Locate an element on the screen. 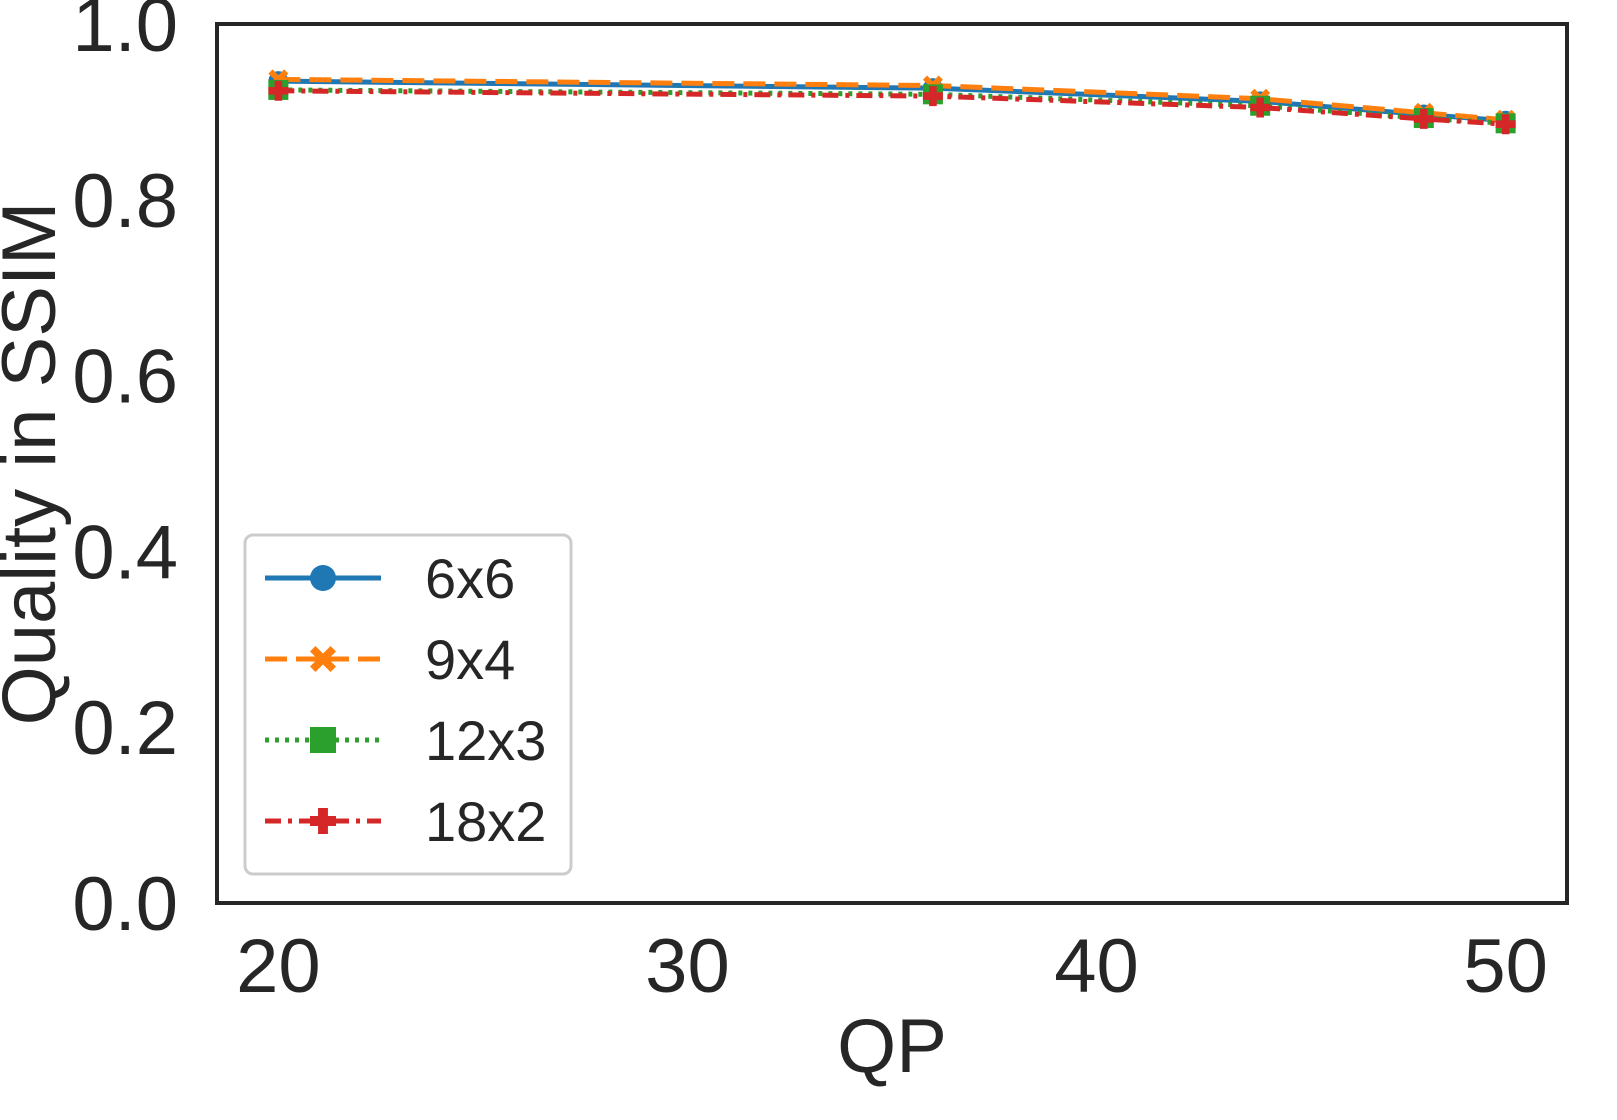 The height and width of the screenshot is (1120, 1617). legend-label: 12x3 is located at coordinates (485, 740).